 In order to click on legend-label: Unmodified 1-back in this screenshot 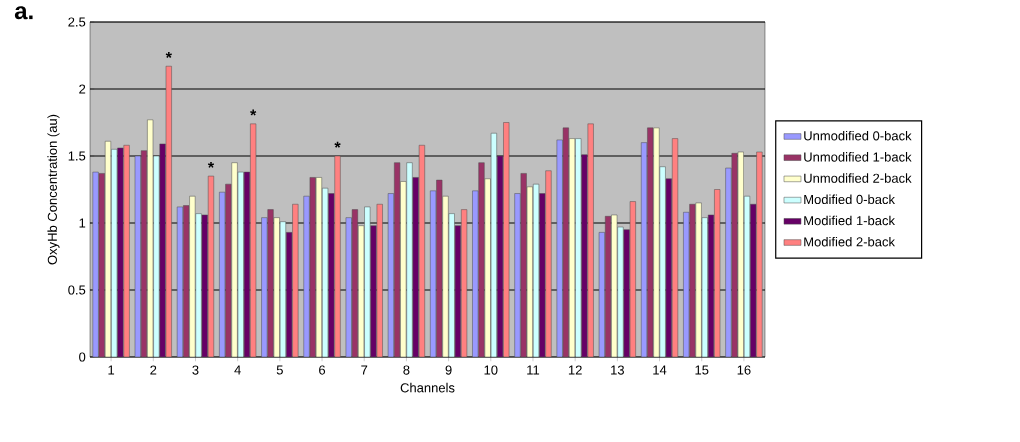, I will do `click(858, 157)`.